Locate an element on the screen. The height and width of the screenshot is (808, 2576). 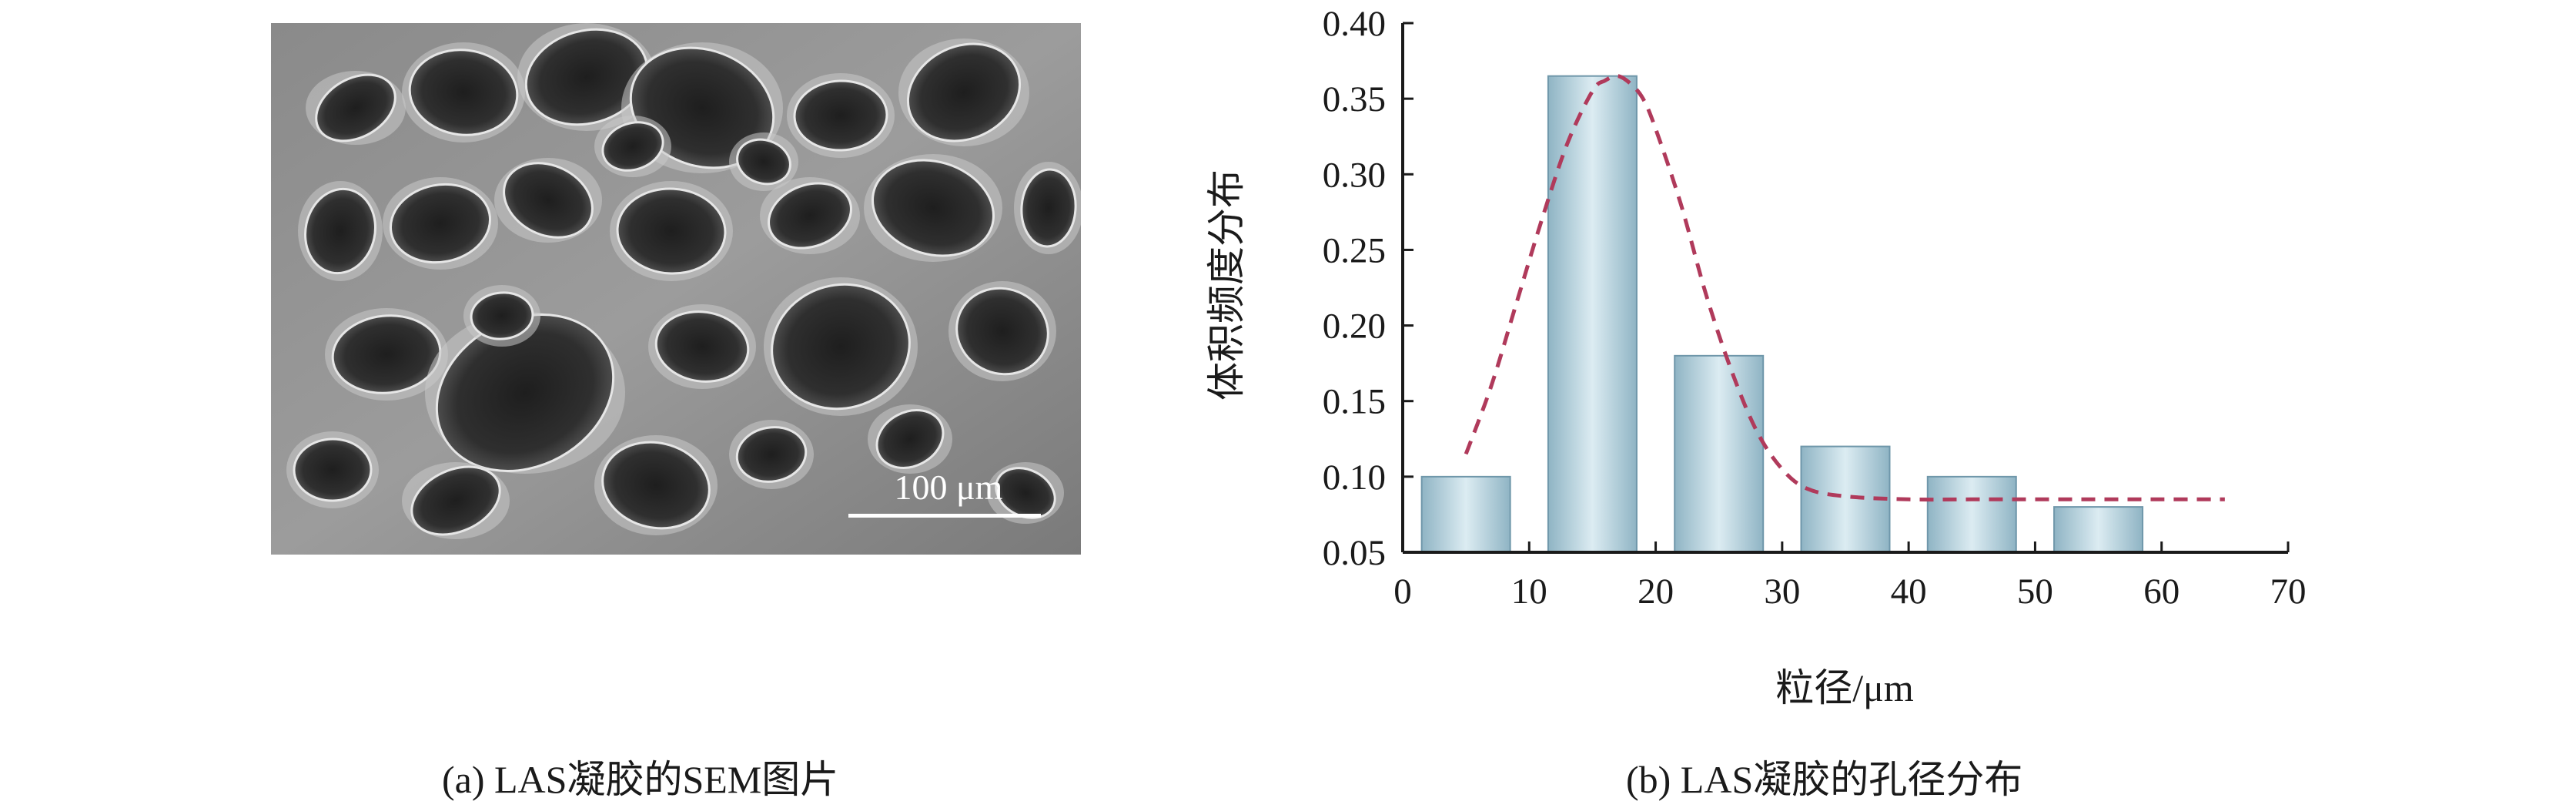
scale-bar: 100 μm is located at coordinates (945, 493).